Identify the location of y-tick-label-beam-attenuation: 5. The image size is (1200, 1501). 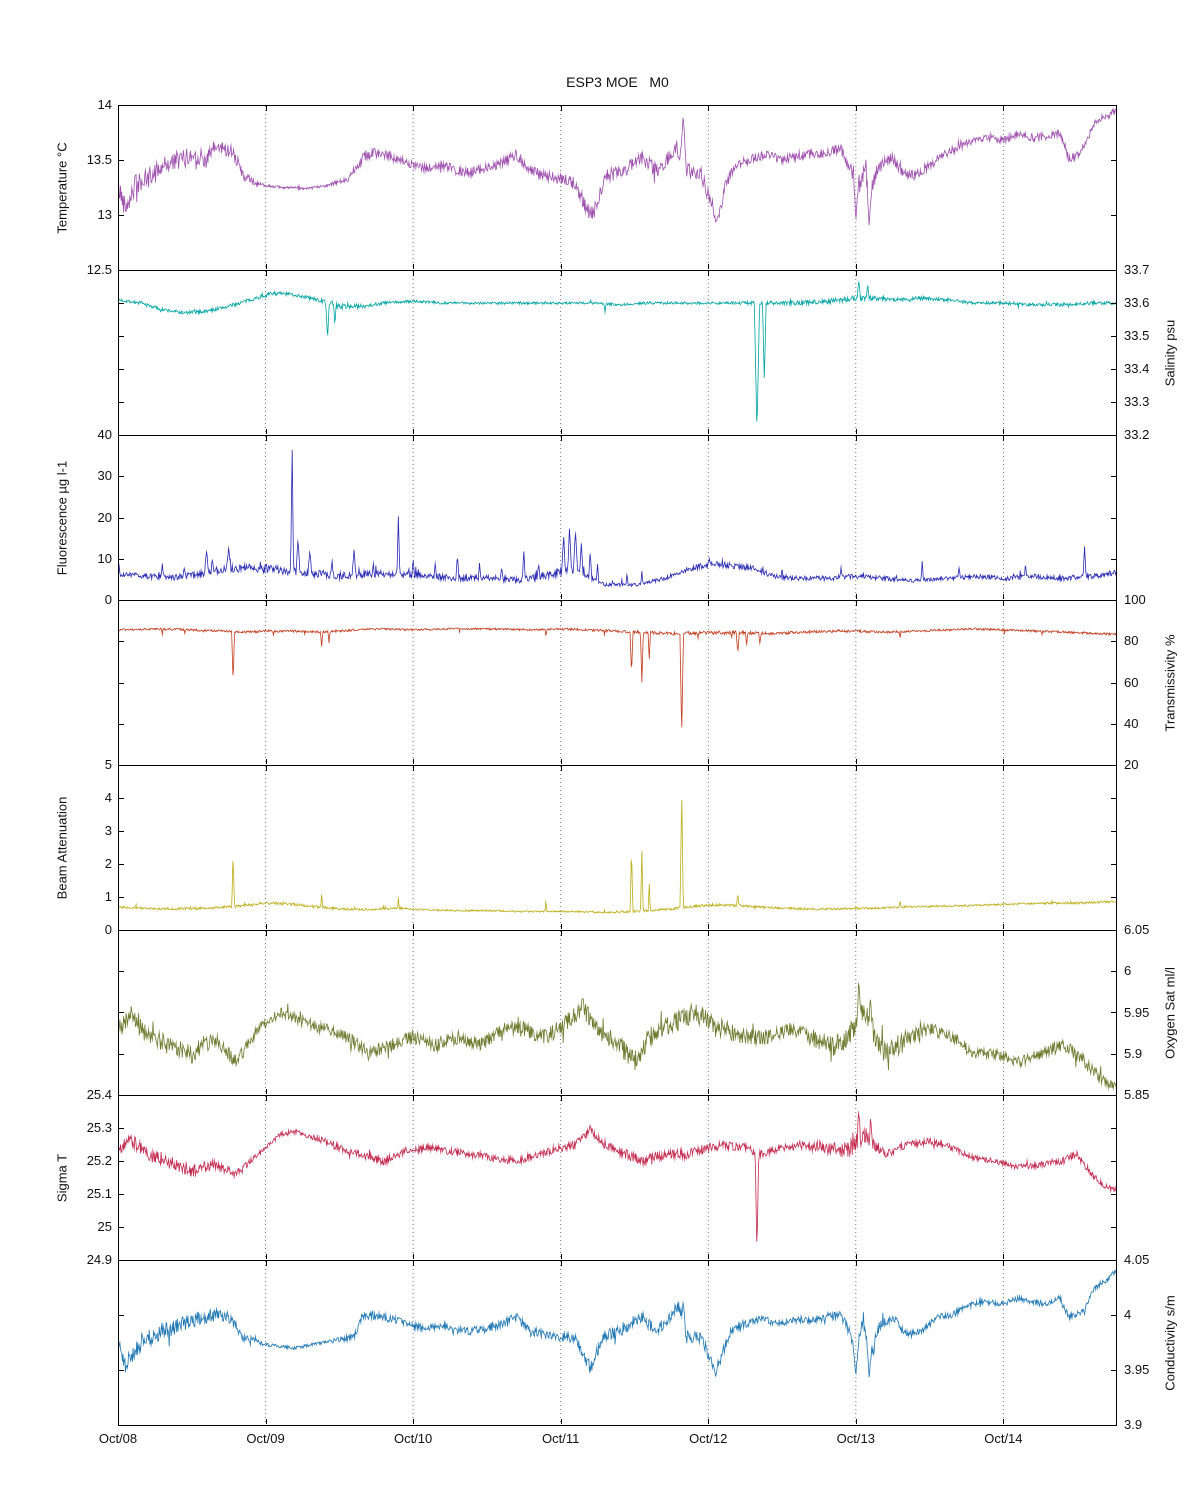
(108, 764).